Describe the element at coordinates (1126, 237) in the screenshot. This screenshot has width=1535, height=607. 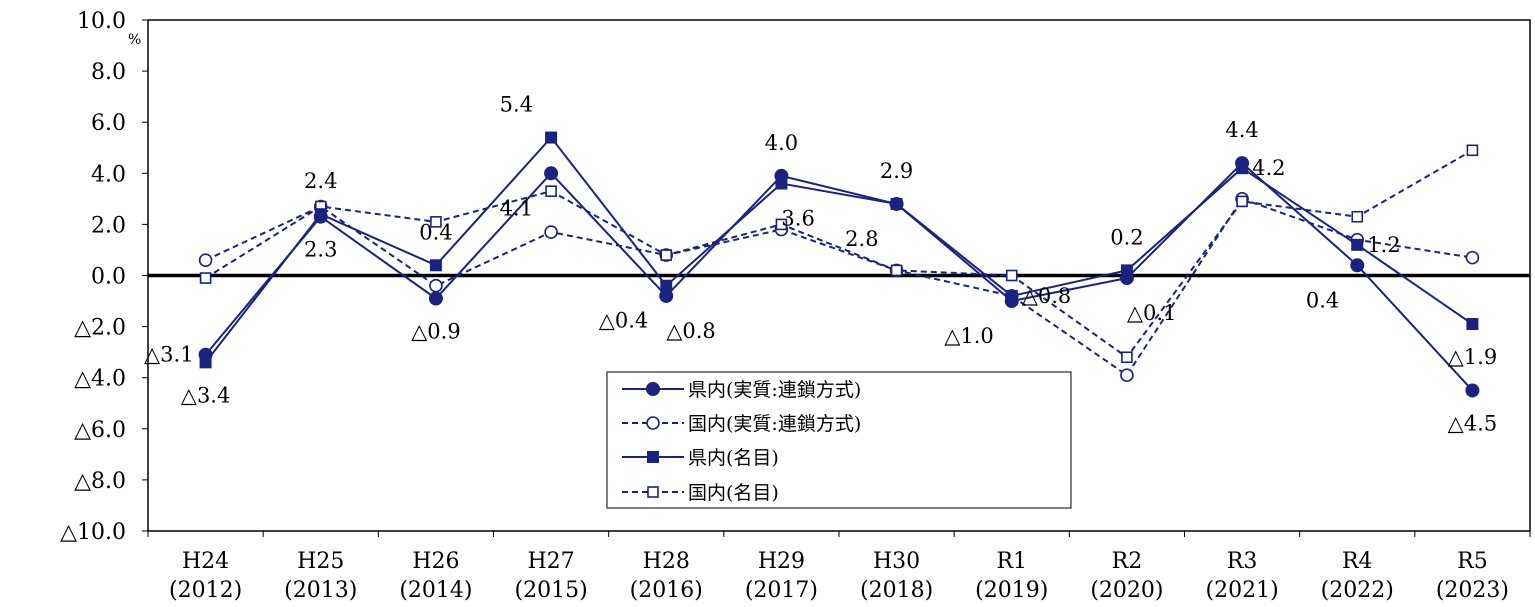
I see `data-label: 0.2` at that location.